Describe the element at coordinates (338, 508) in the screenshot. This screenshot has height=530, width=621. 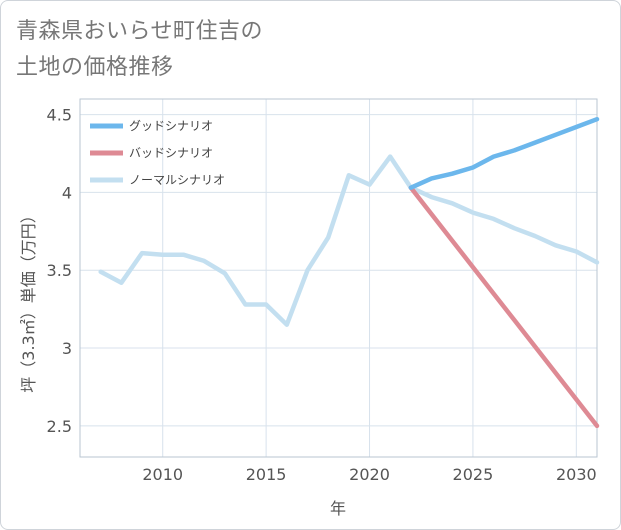
I see `x-axis-label: 年` at that location.